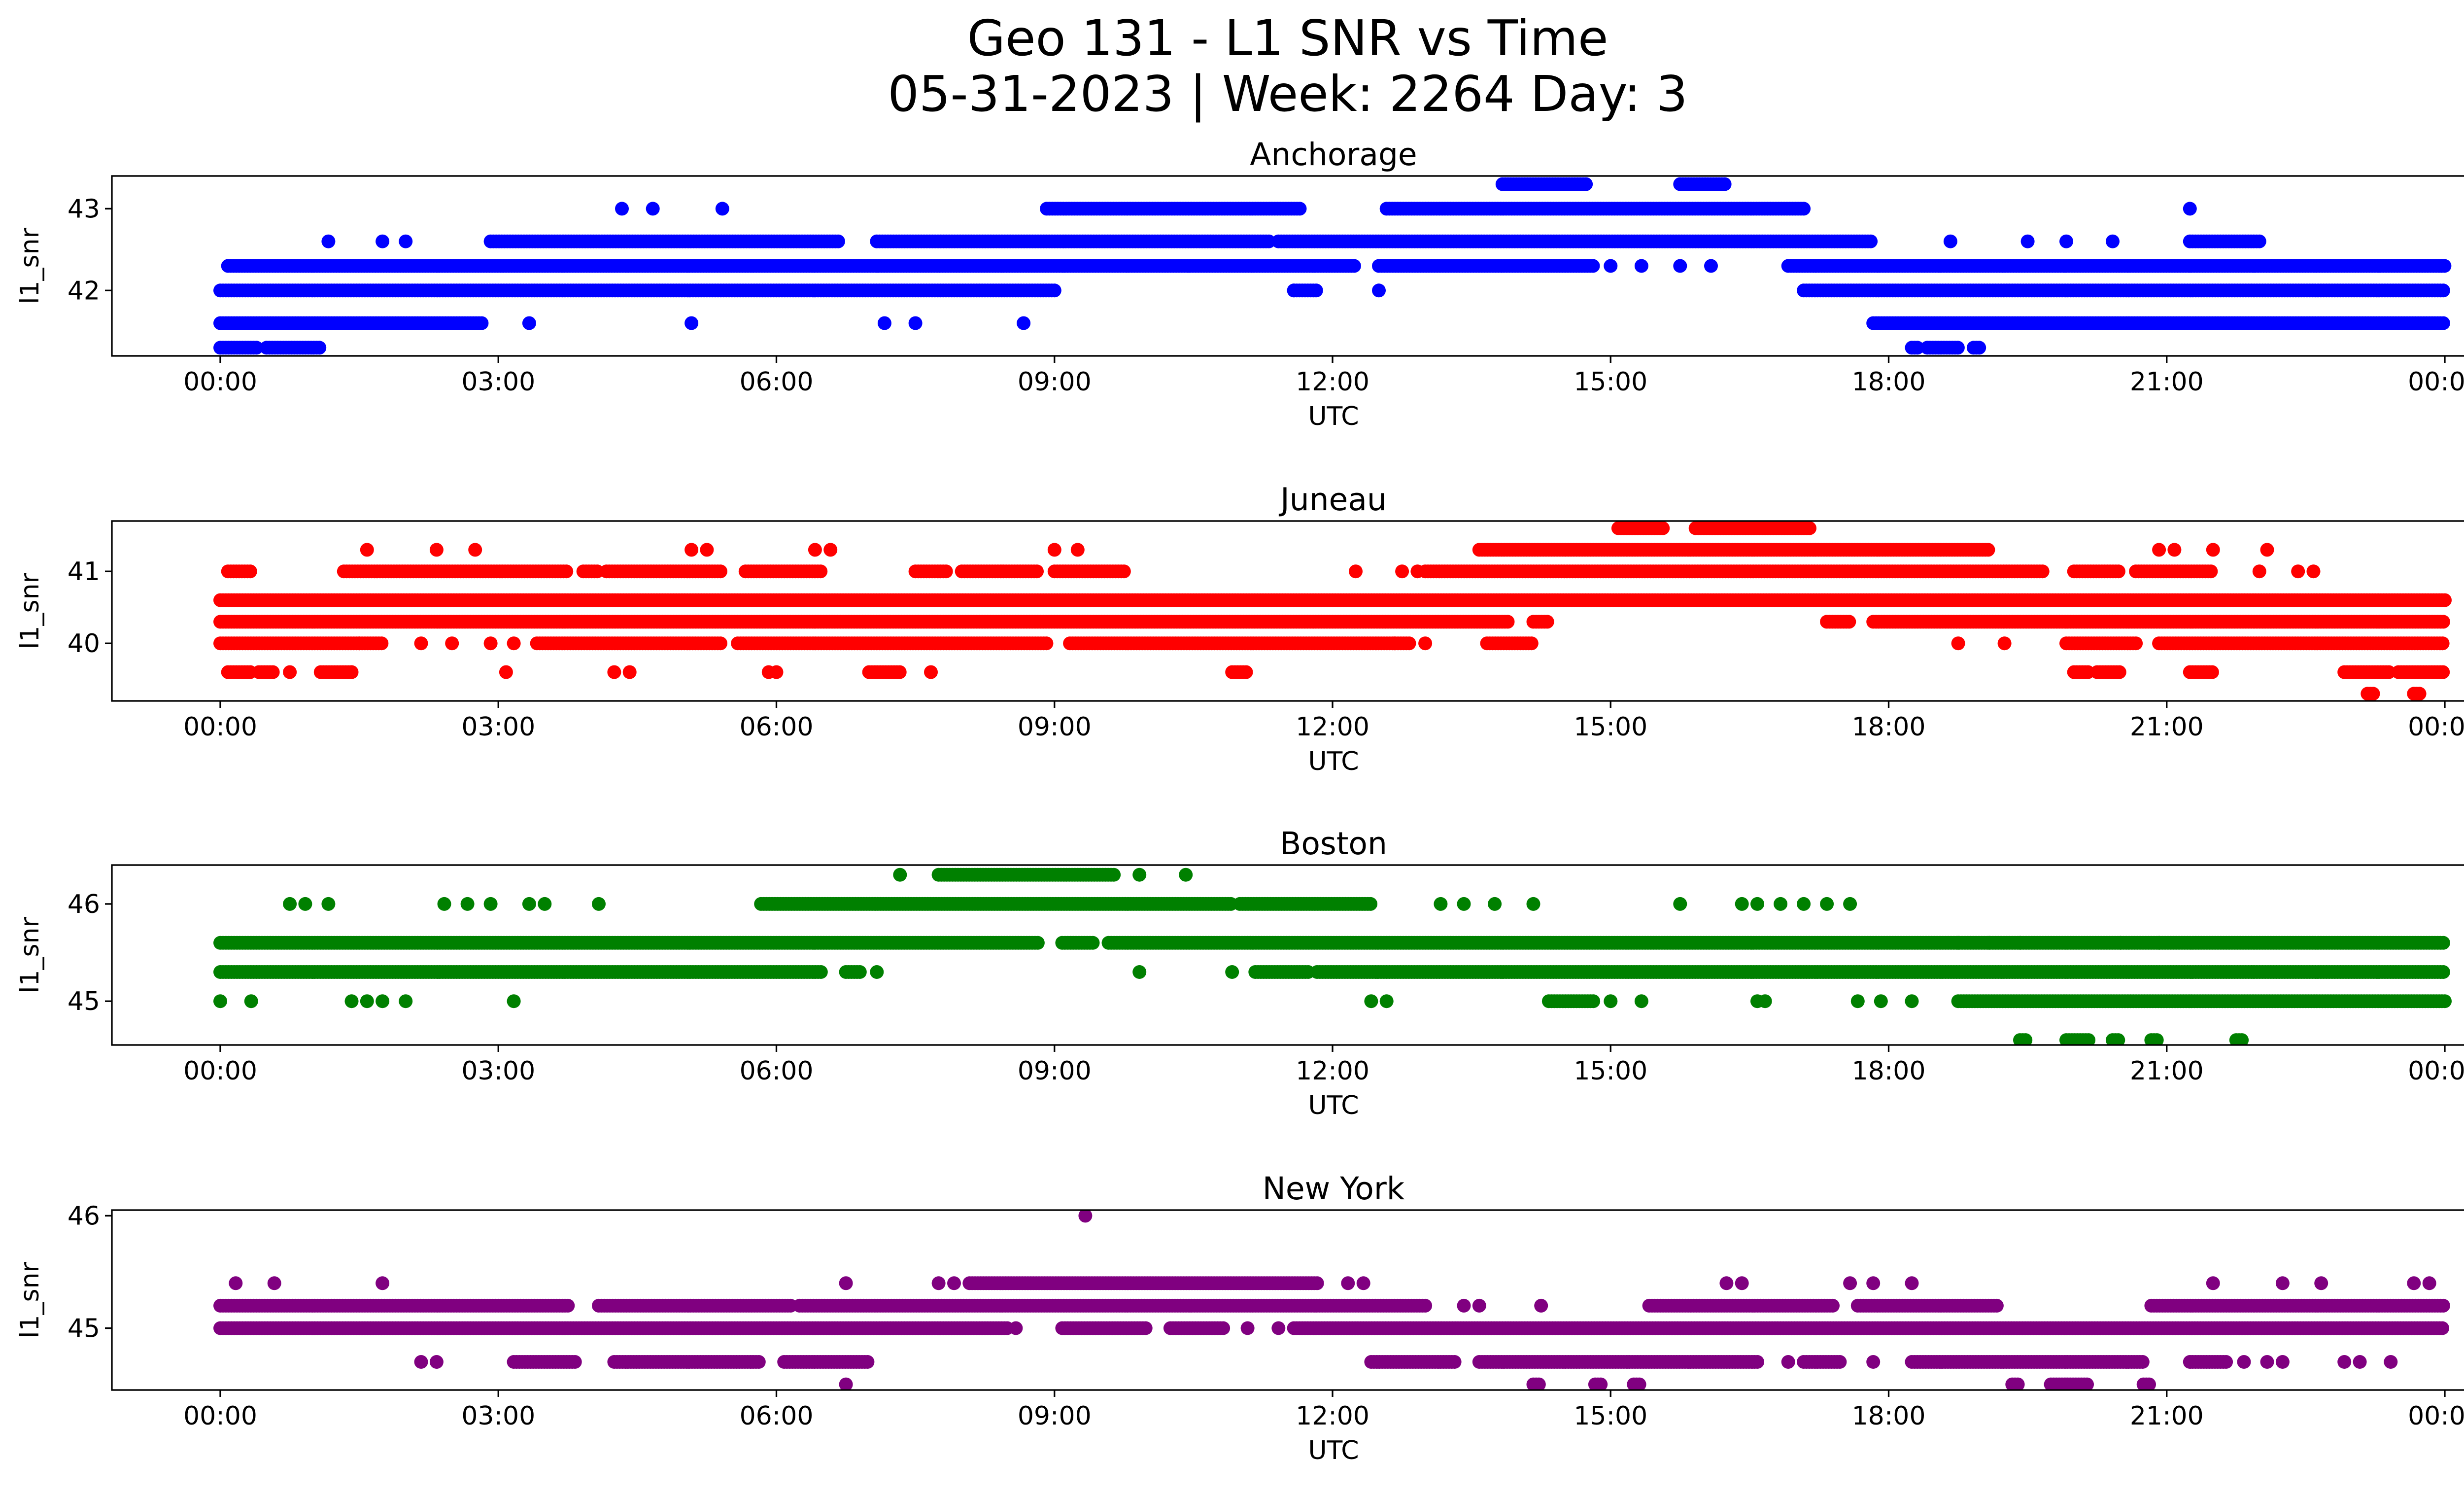 The width and height of the screenshot is (2464, 1495). Describe the element at coordinates (1055, 382) in the screenshot. I see `x-tick-label: 09:00` at that location.